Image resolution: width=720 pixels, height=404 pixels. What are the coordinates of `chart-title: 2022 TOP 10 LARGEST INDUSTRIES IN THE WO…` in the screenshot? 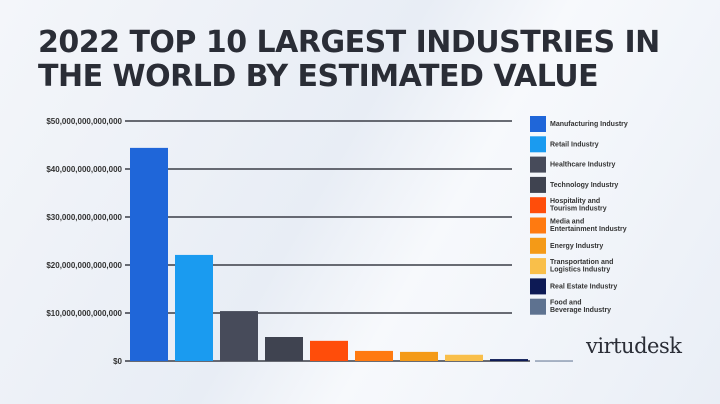 It's located at (349, 59).